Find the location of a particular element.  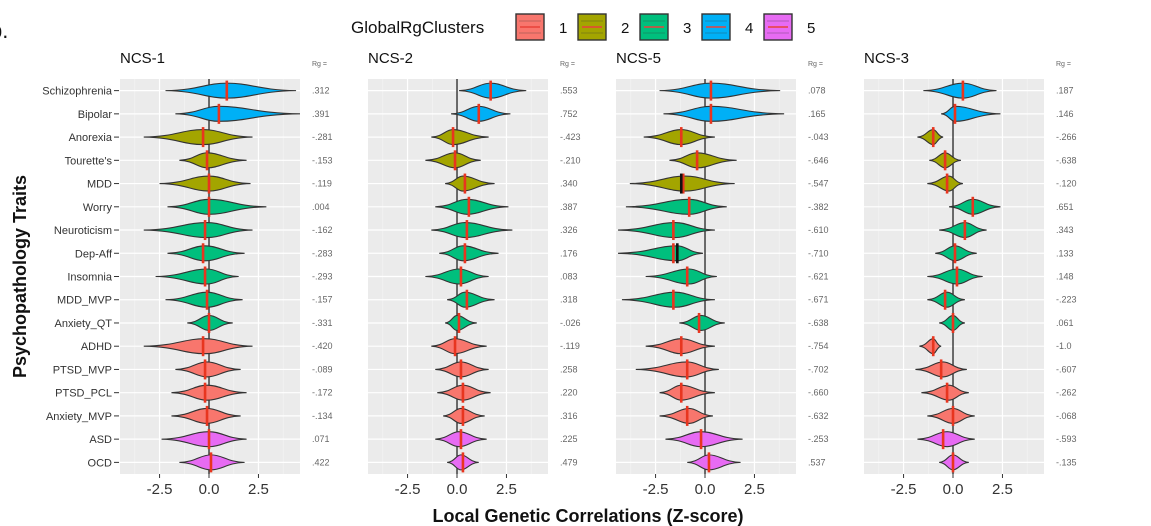

rg-value: .316 is located at coordinates (569, 416).